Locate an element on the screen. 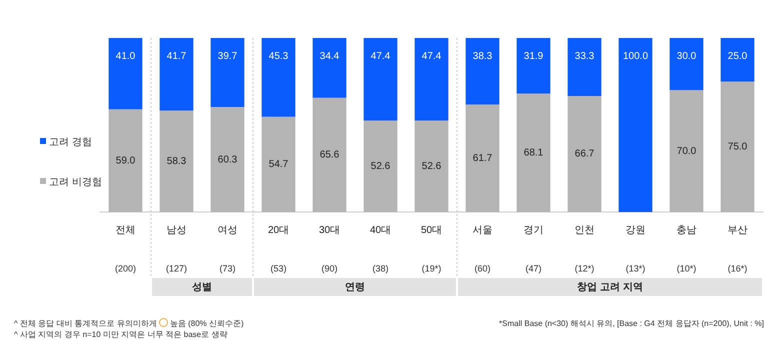  data-label: 75.0 is located at coordinates (738, 147).